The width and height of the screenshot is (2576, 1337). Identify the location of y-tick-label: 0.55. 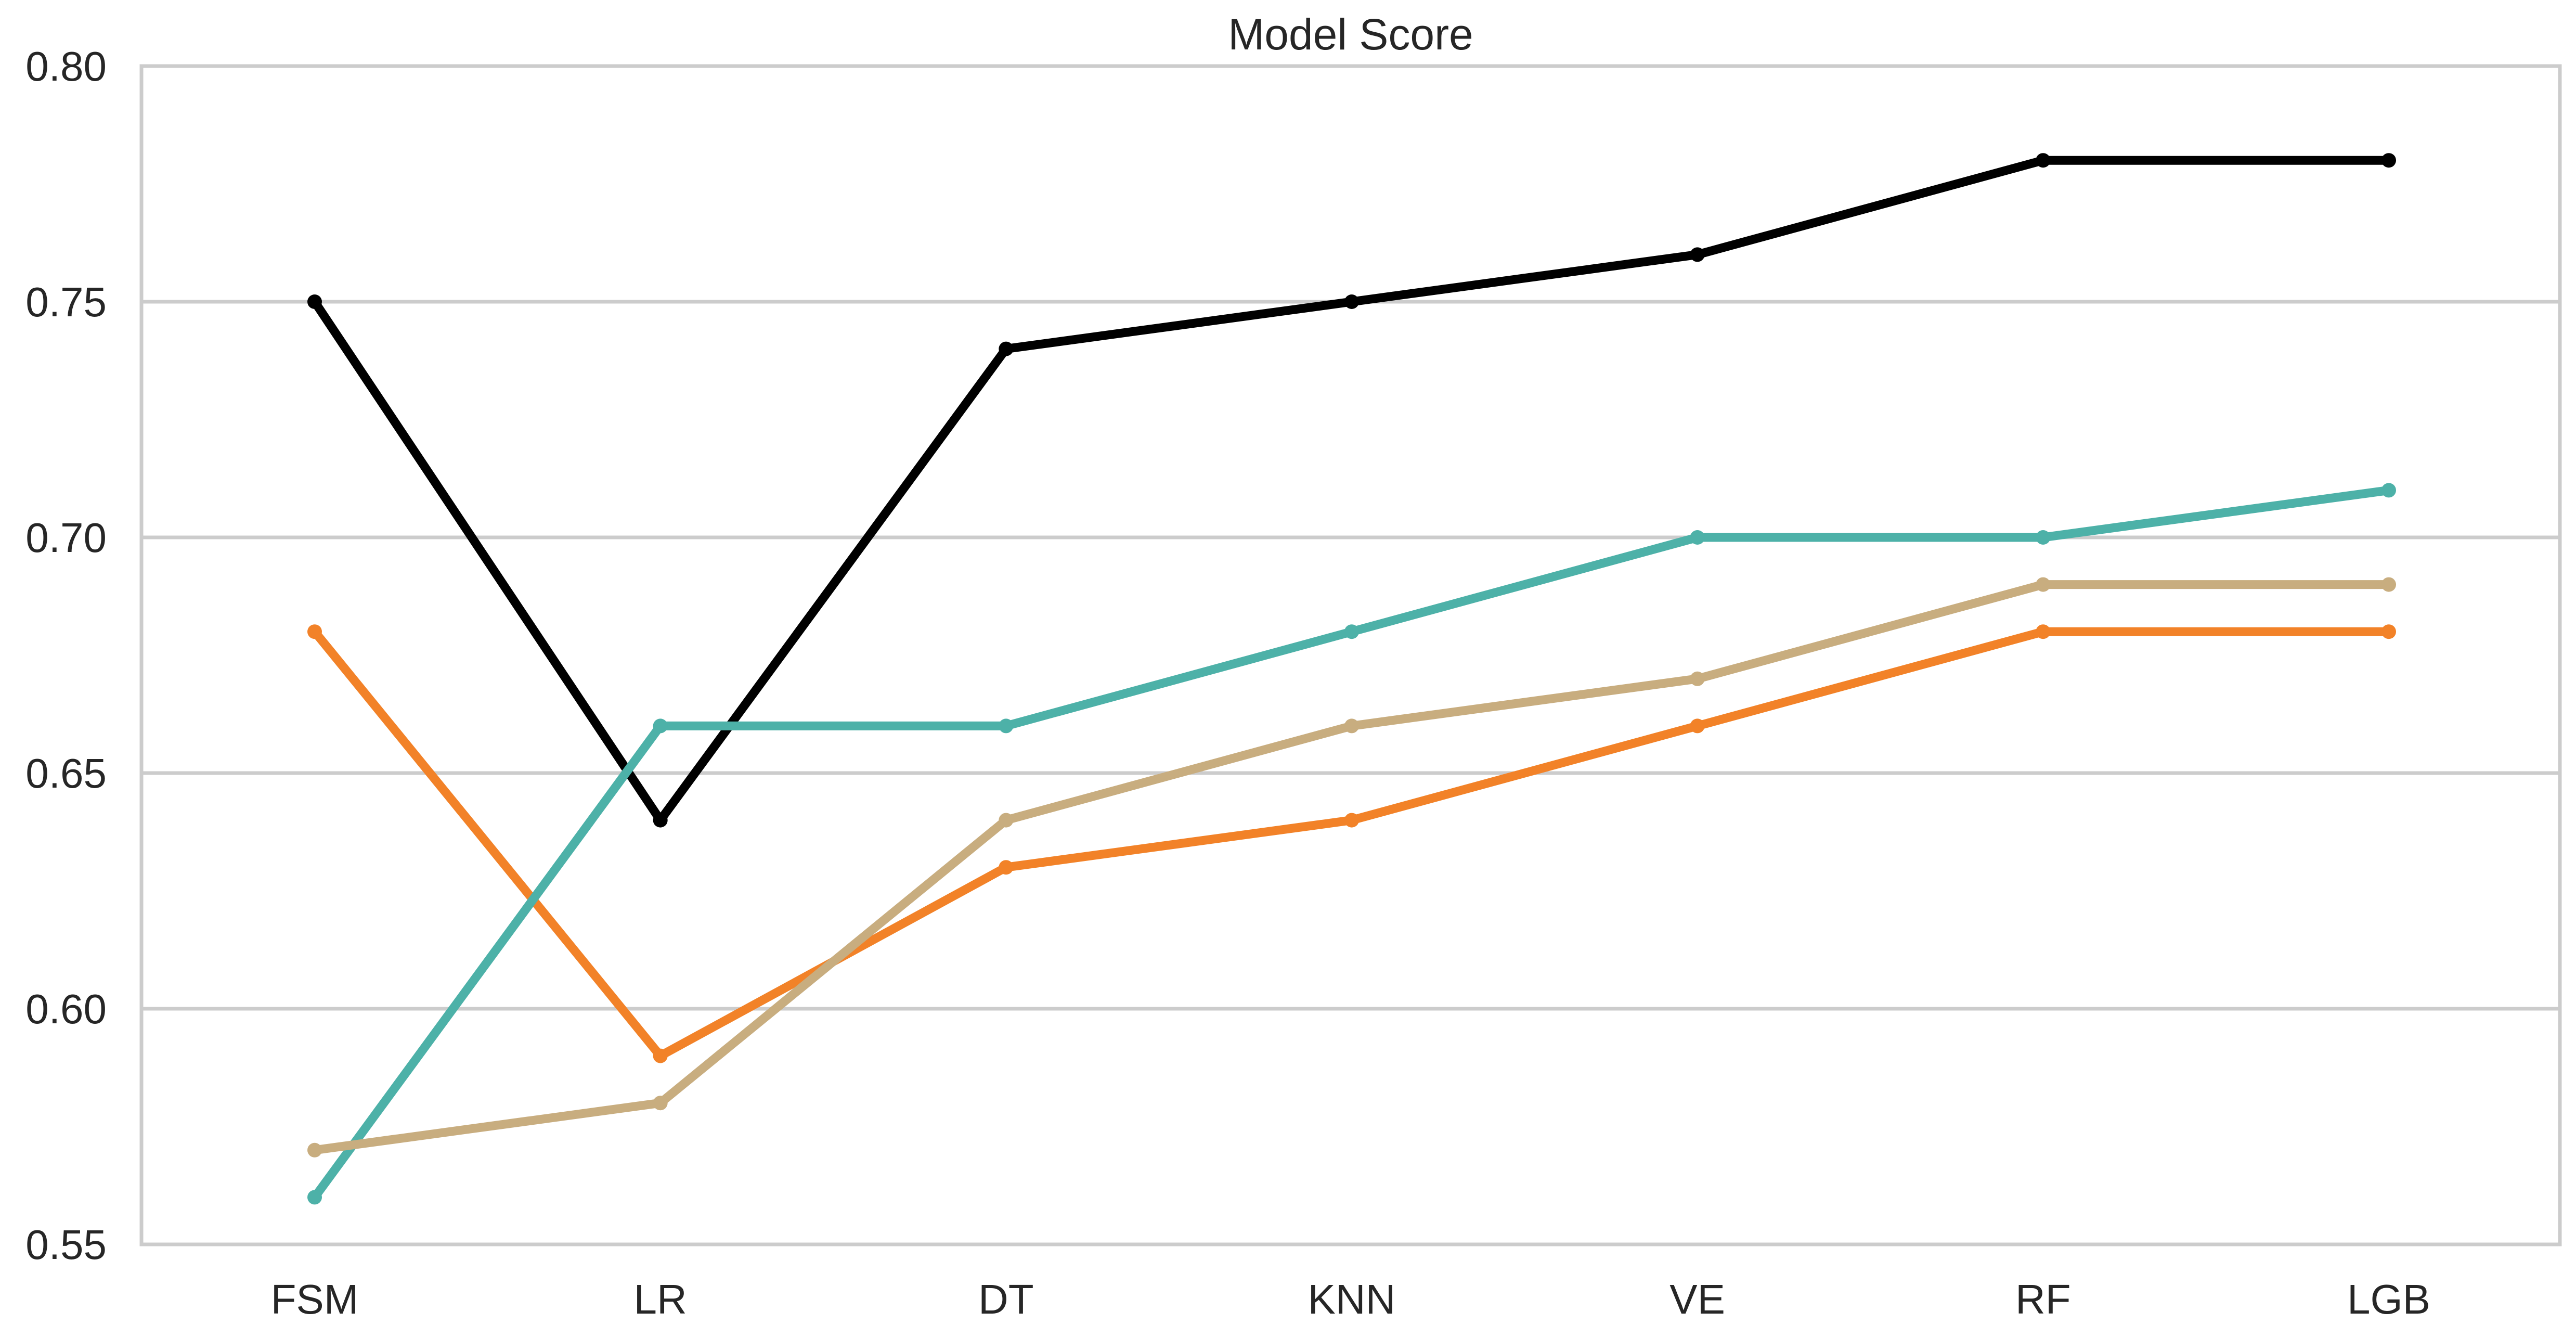
(66, 1245).